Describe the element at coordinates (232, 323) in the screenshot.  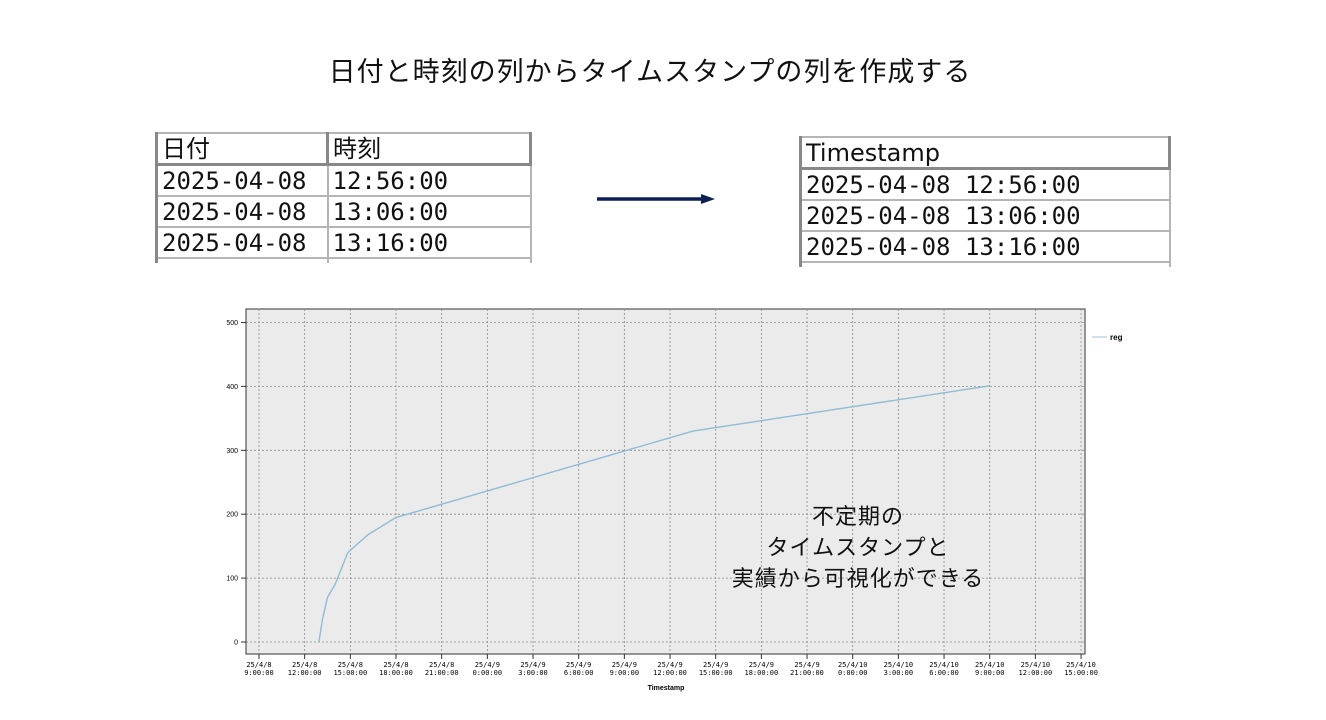
I see `y-tick-label: 500` at that location.